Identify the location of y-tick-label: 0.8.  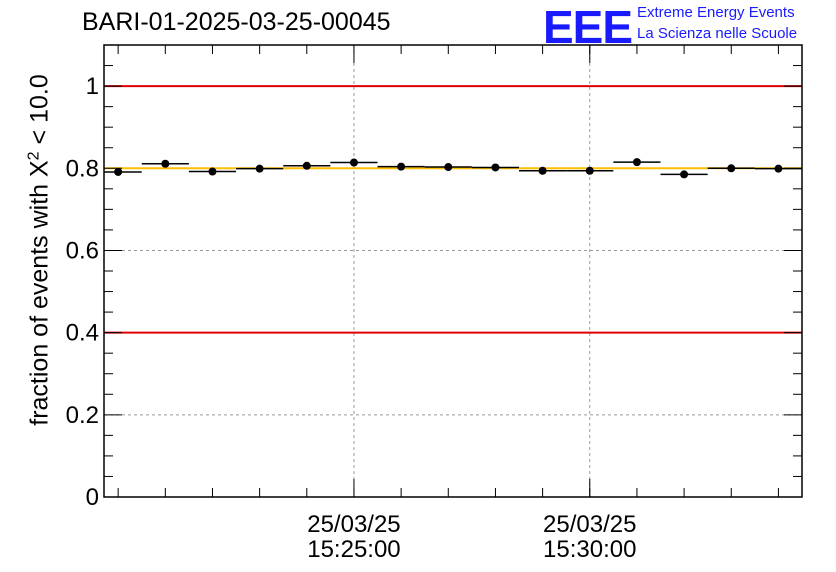
(82, 168).